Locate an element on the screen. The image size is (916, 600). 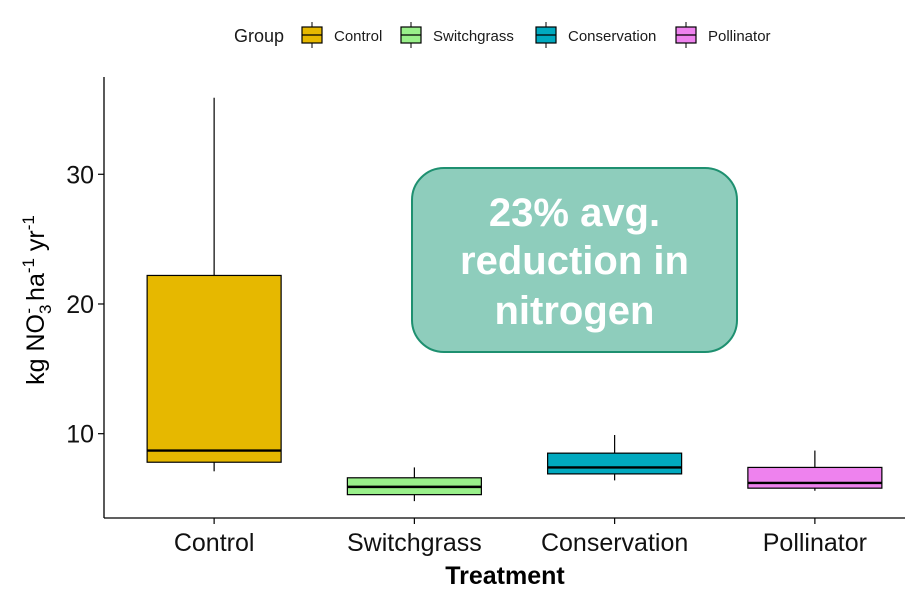
y-axis-title-part: kg NO is located at coordinates (36, 349).